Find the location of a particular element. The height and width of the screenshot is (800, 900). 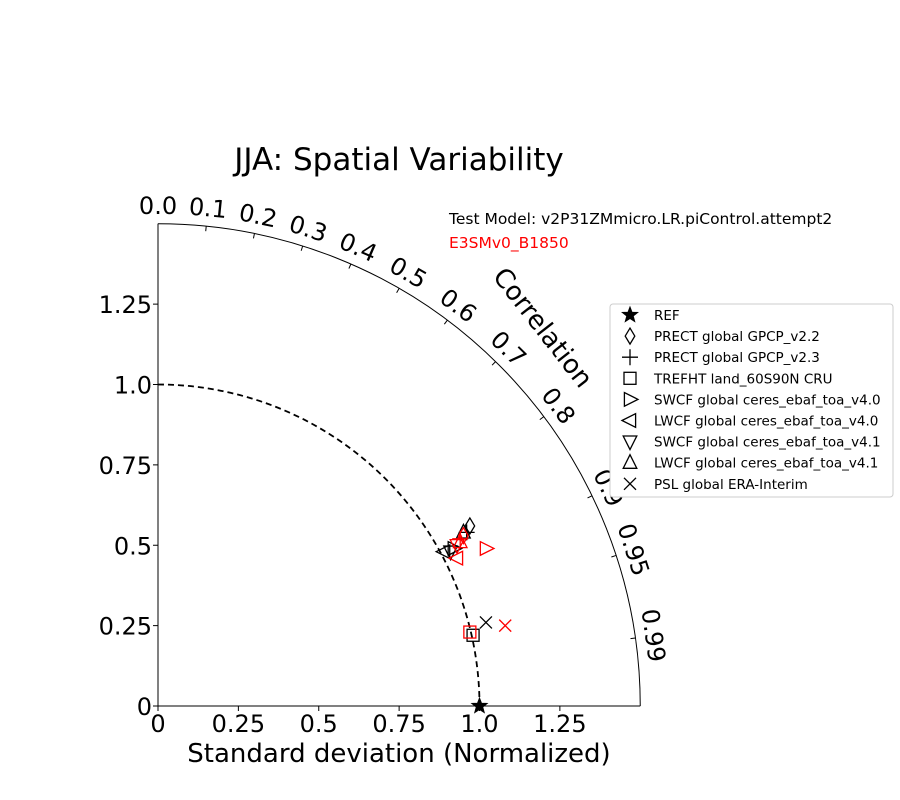

correlation-tick-label: 0.5 is located at coordinates (408, 272).